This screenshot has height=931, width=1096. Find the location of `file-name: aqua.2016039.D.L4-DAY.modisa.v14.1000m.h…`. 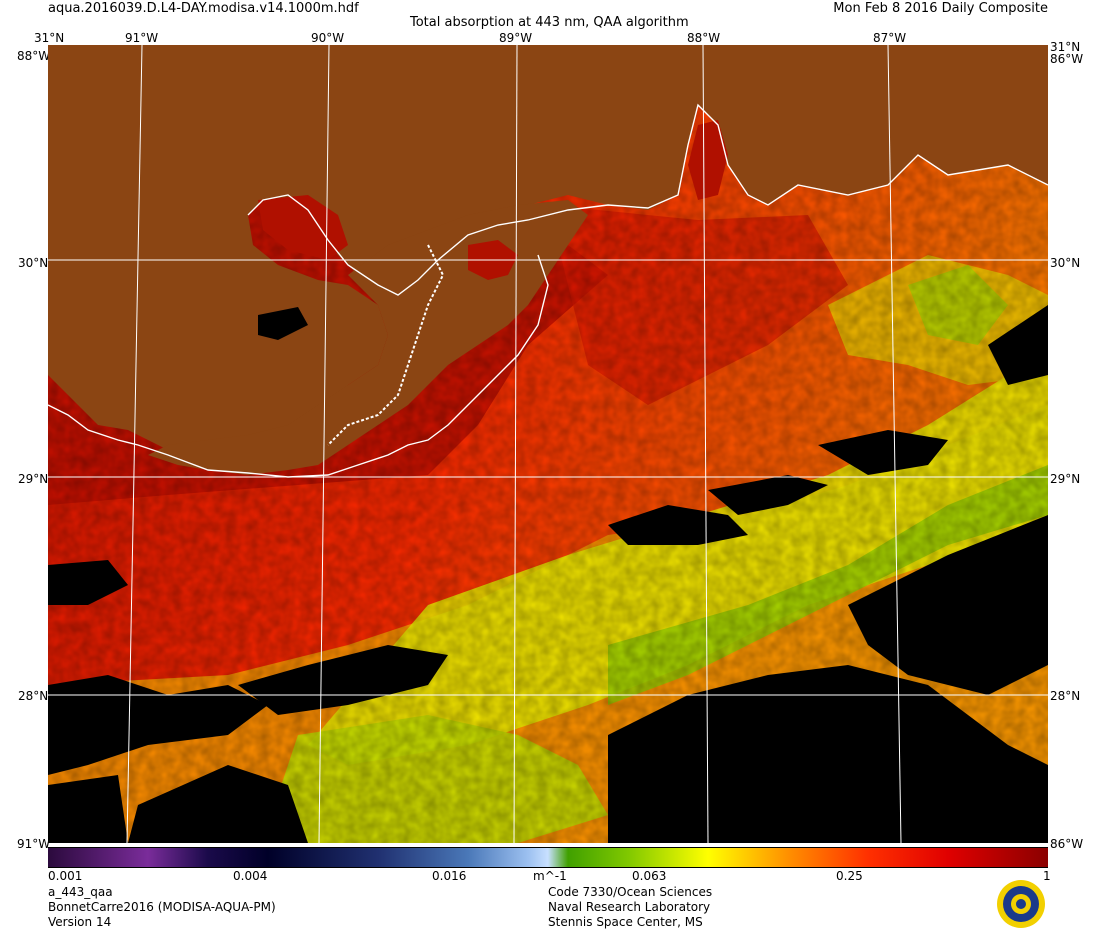

file-name: aqua.2016039.D.L4-DAY.modisa.v14.1000m.h… is located at coordinates (203, 8).